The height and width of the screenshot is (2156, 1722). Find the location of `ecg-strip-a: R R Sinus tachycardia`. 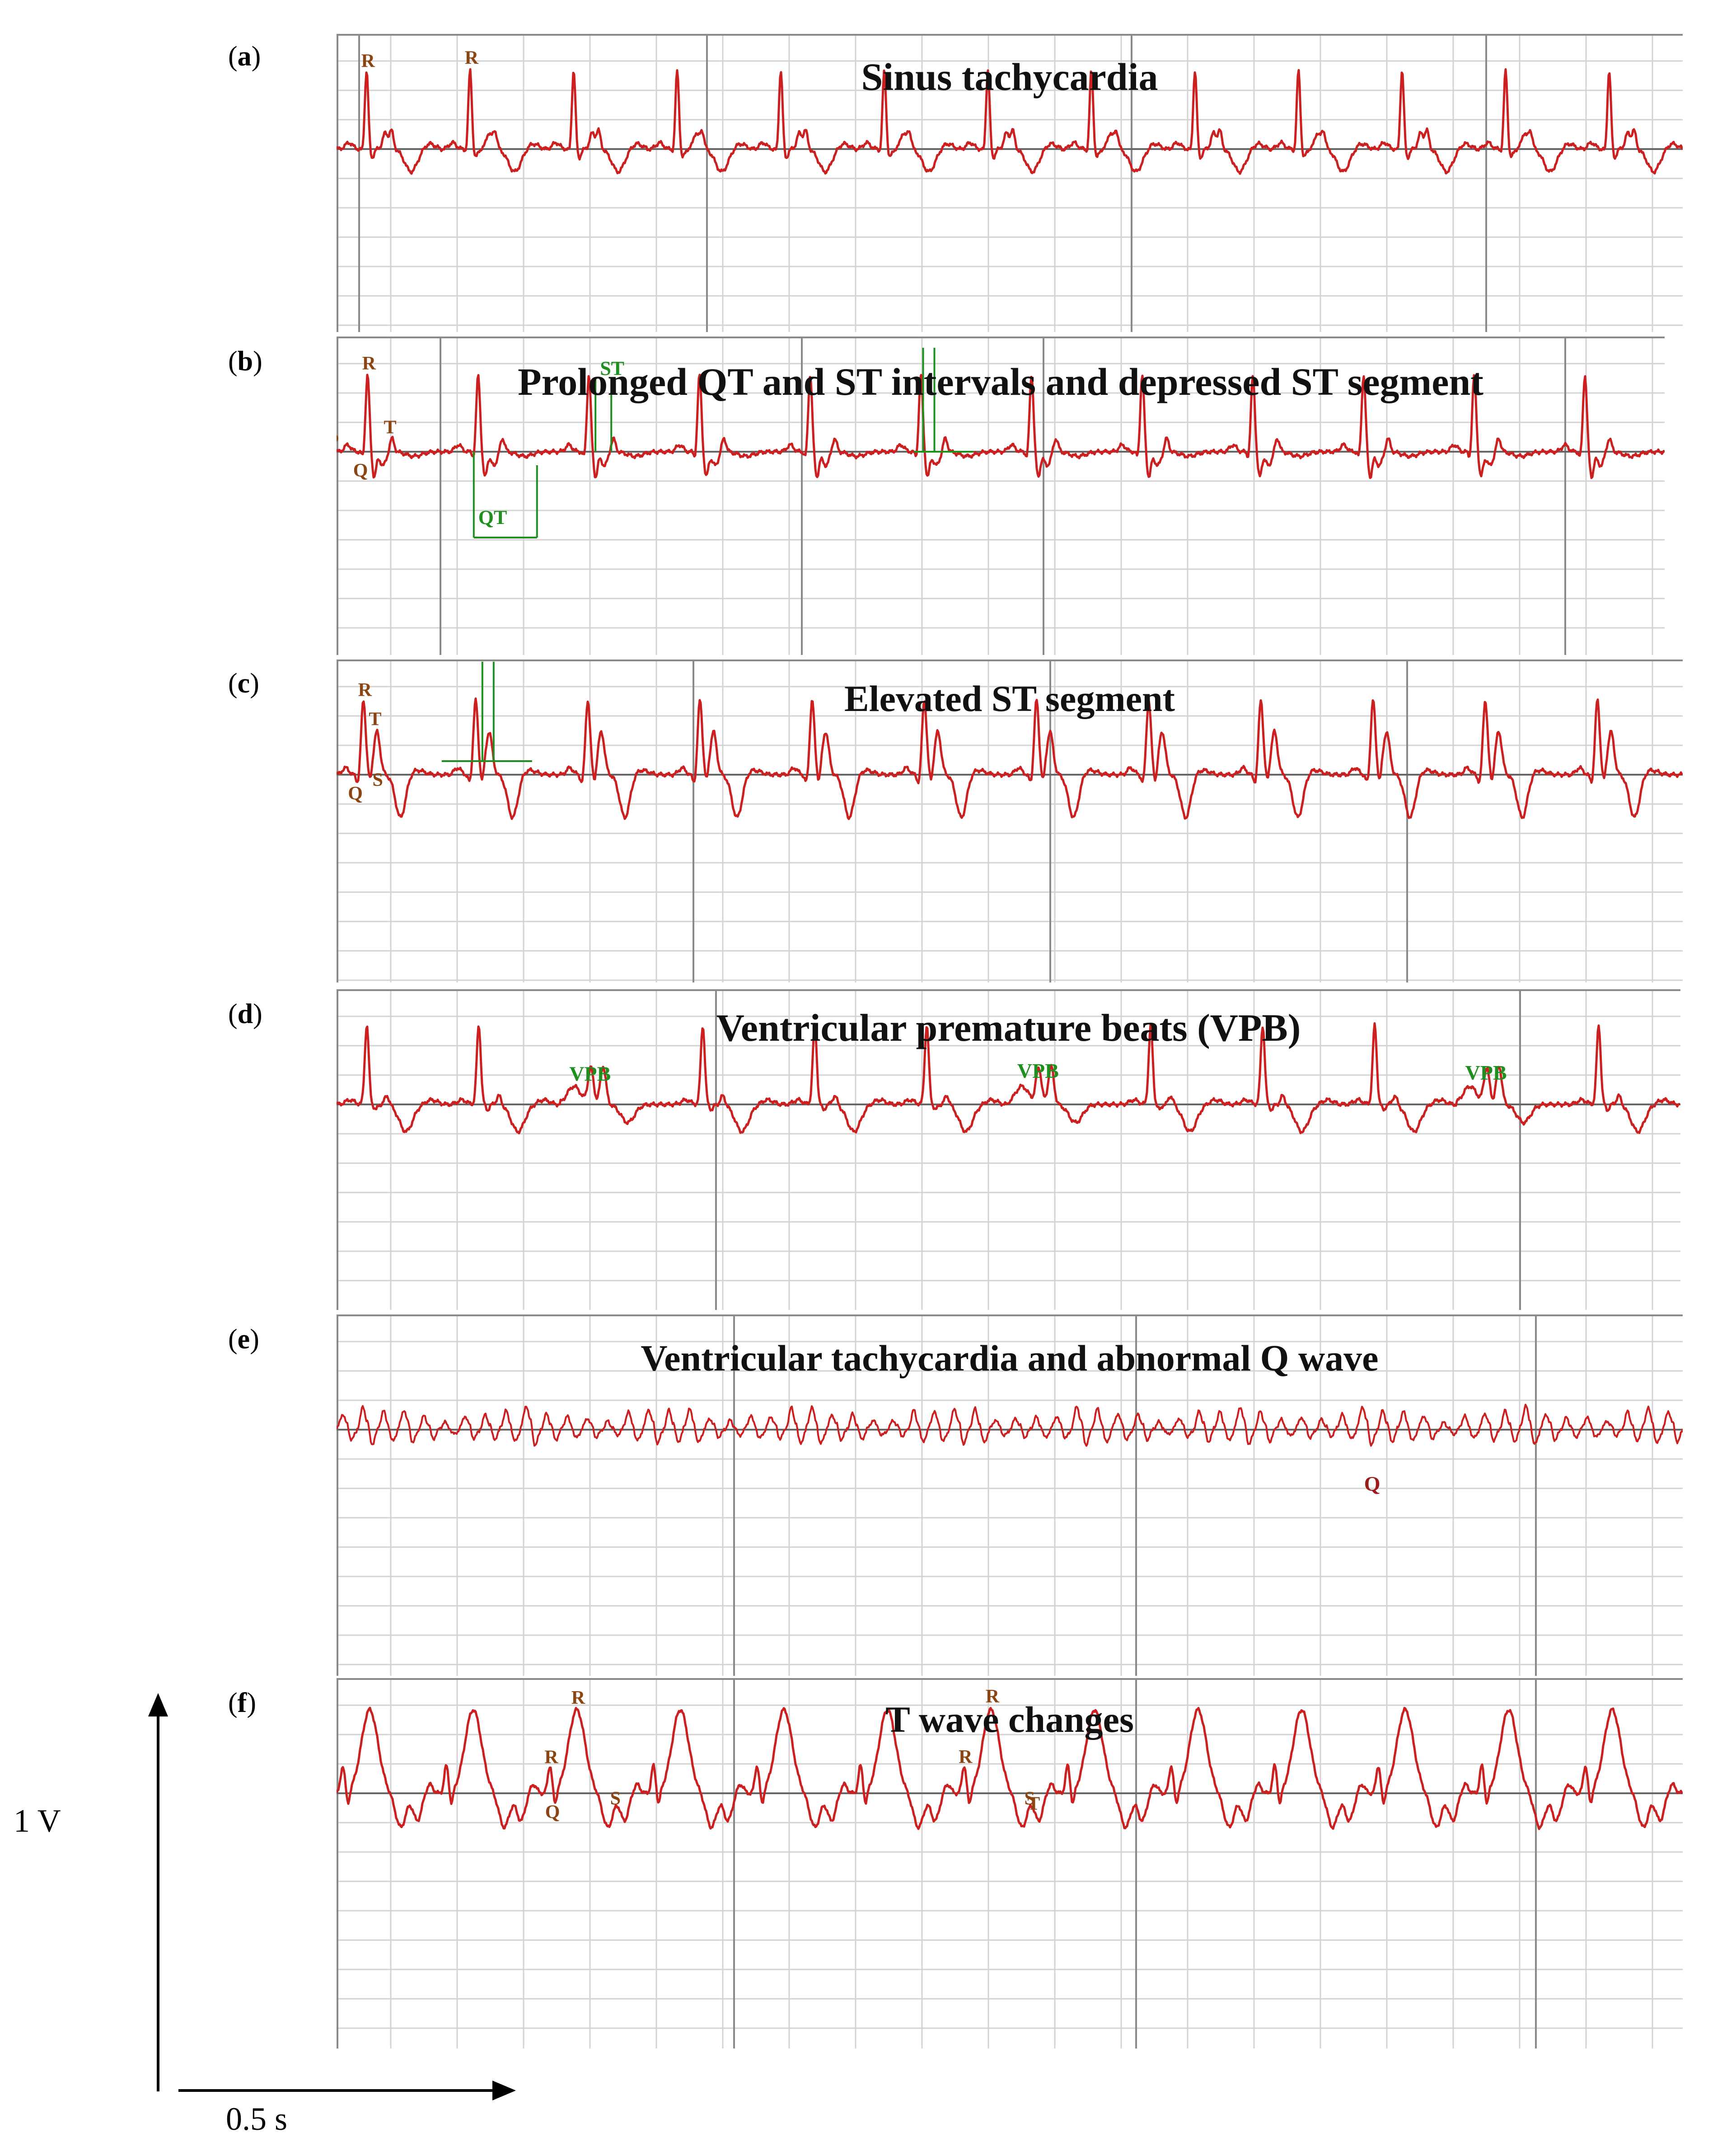

ecg-strip-a: R R Sinus tachycardia is located at coordinates (1010, 183).